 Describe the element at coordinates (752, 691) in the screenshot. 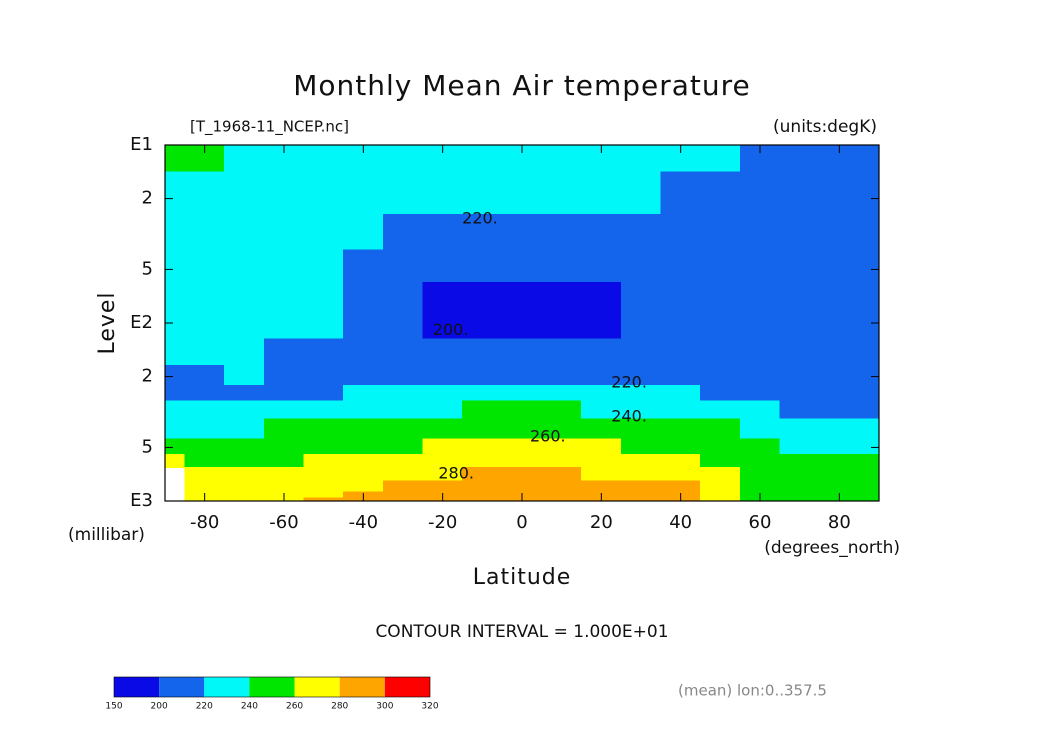

I see `footnote: (mean) lon:0..357.5` at that location.